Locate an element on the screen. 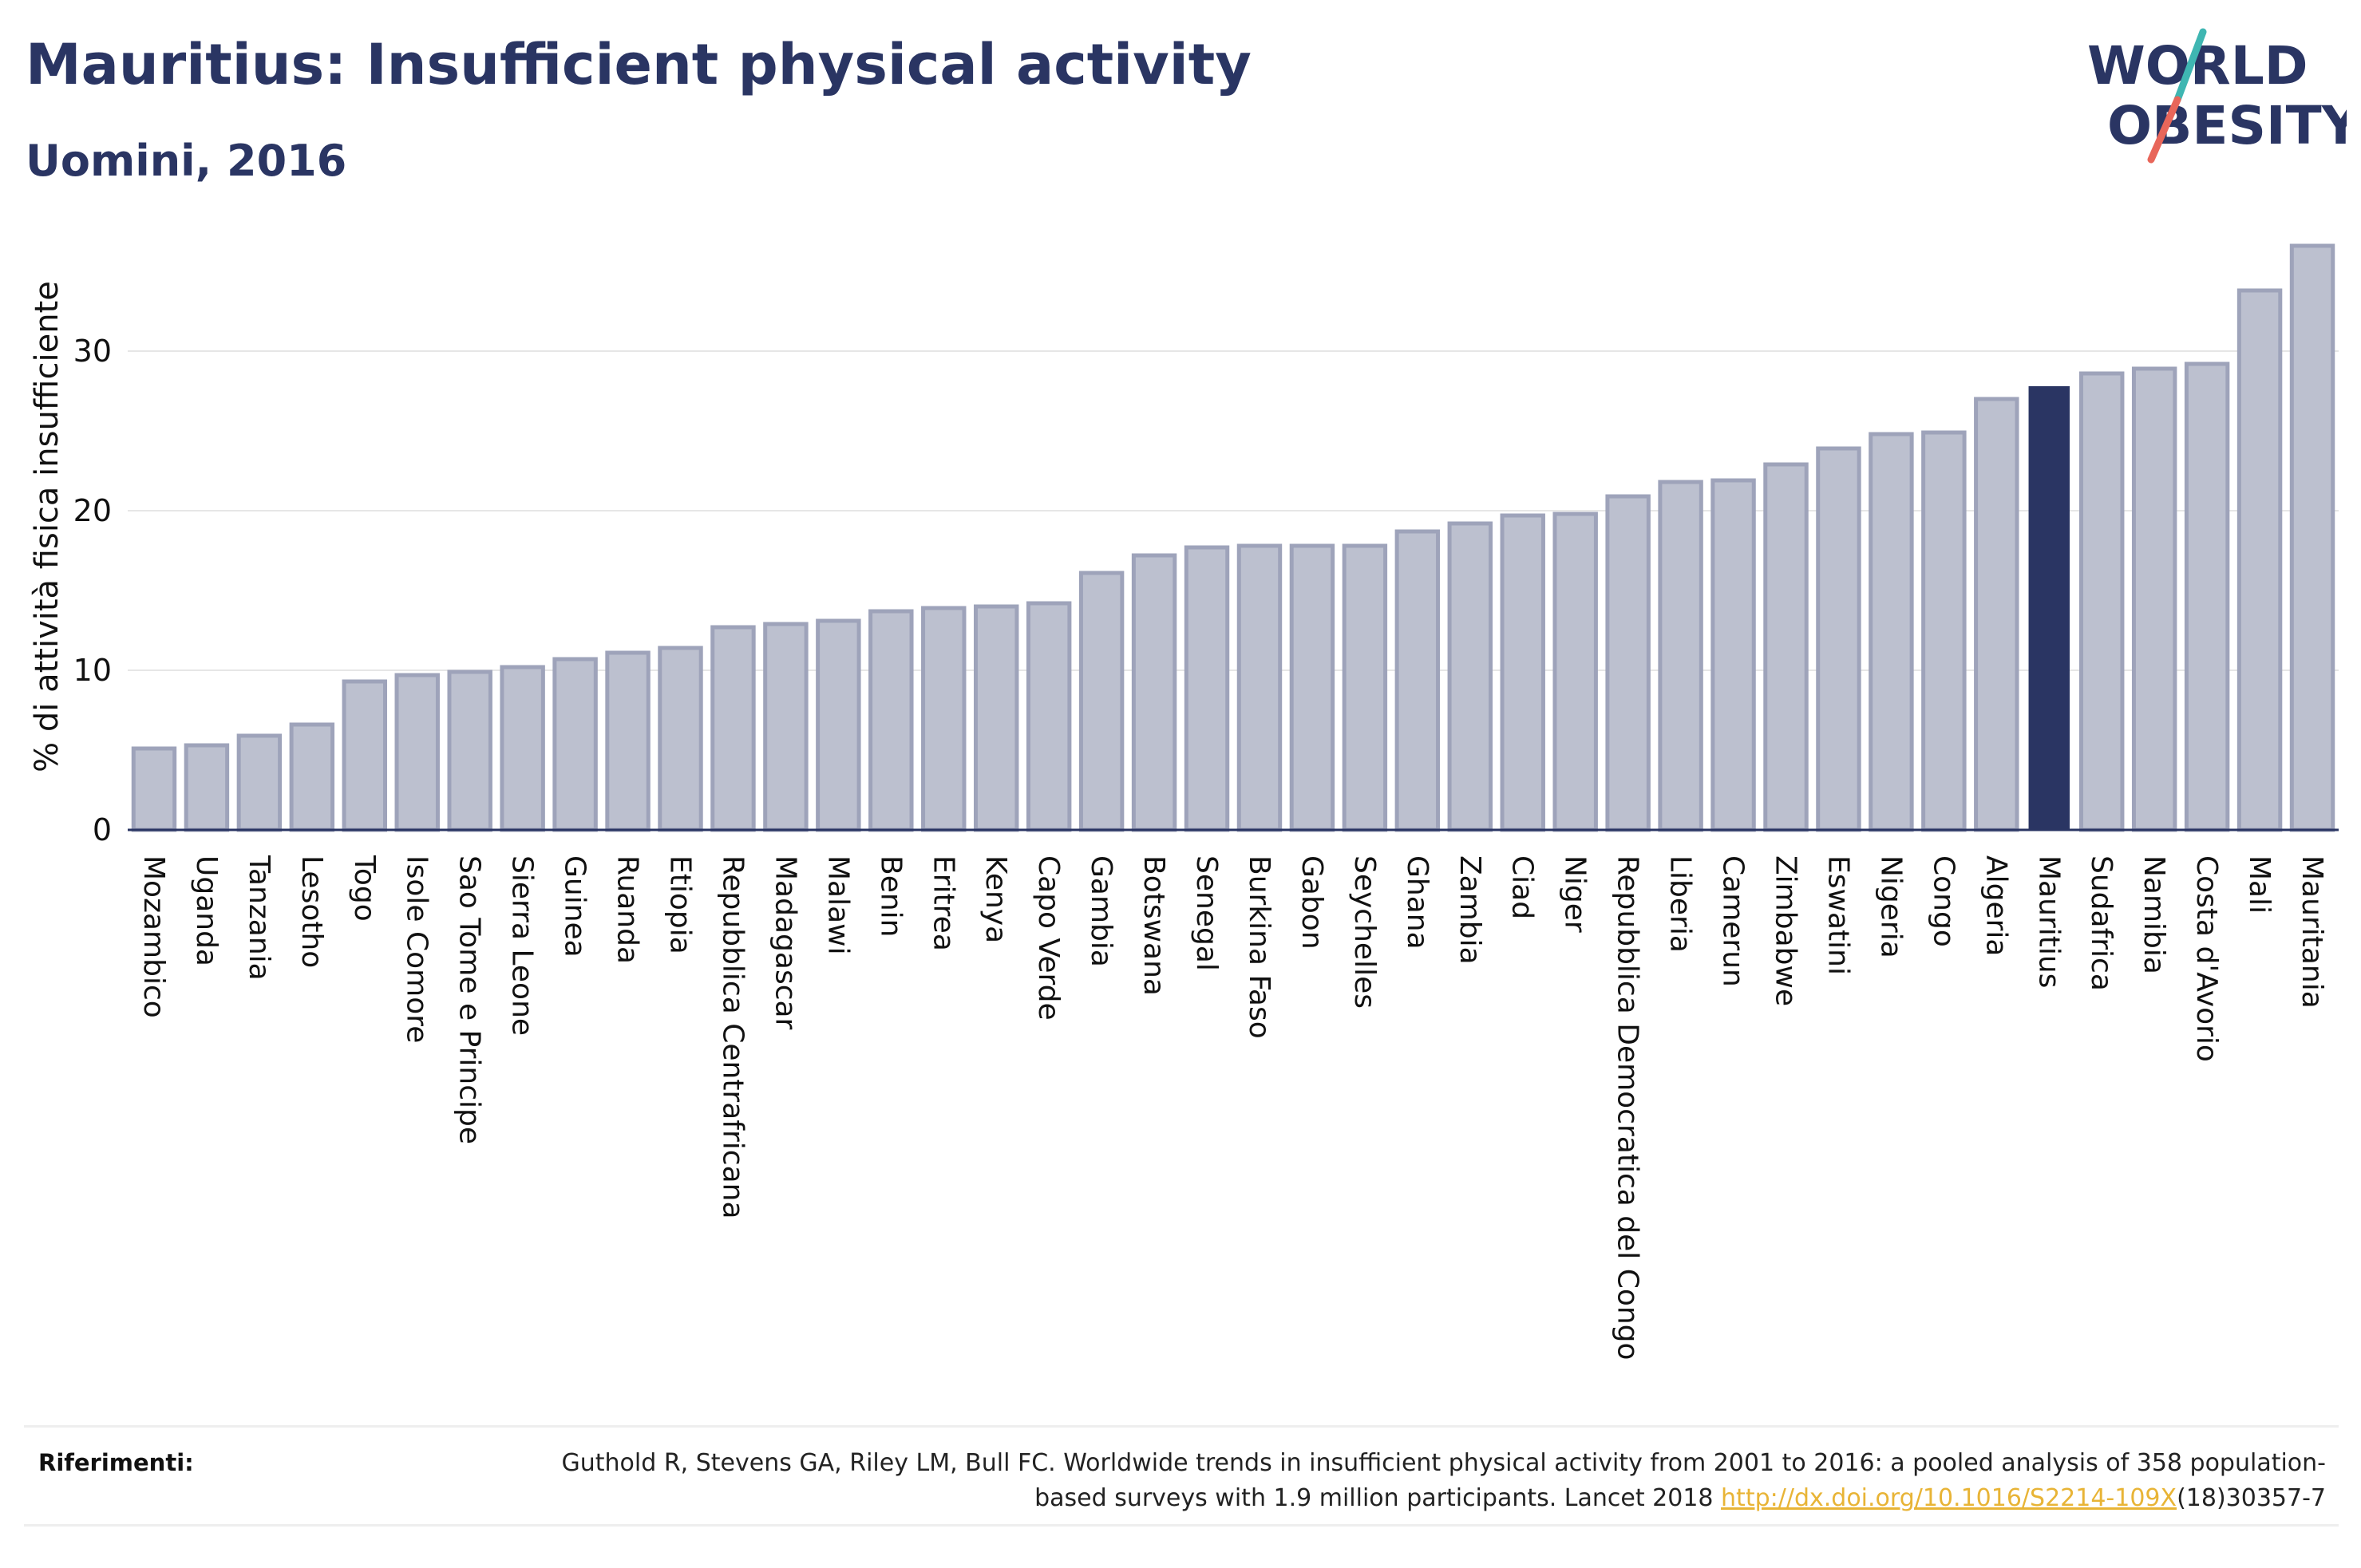 The image size is (2361, 1568). bar-mozambico is located at coordinates (154, 789).